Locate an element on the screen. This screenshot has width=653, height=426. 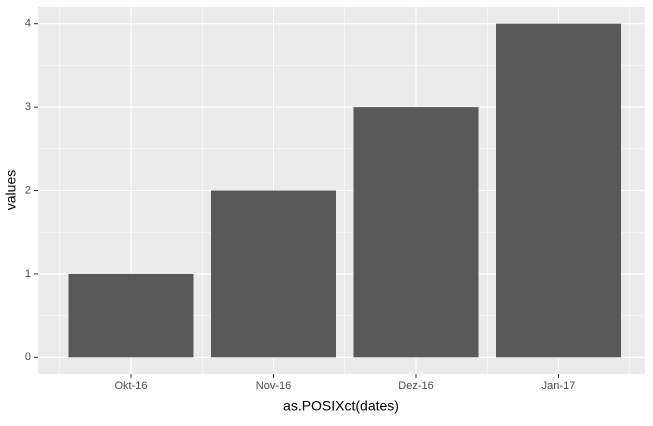
y-tick-label: 2 is located at coordinates (28, 190).